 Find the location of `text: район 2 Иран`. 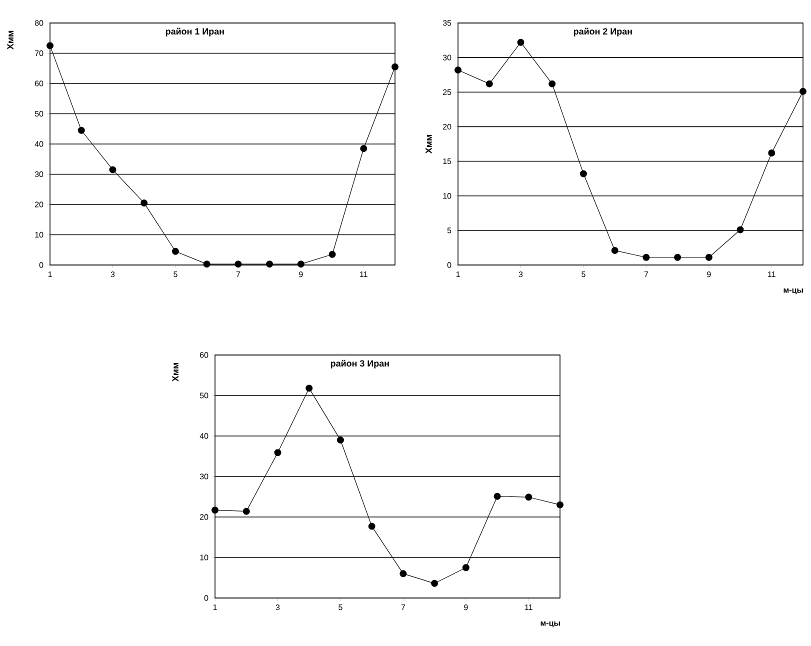

text: район 2 Иран is located at coordinates (603, 32).